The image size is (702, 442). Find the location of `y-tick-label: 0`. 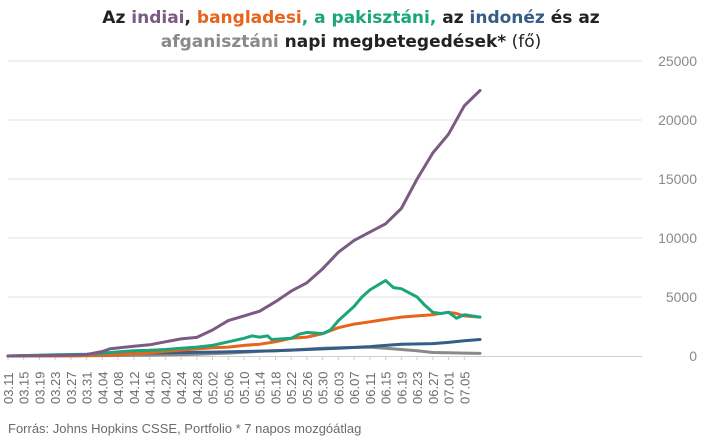

y-tick-label: 0 is located at coordinates (693, 356).